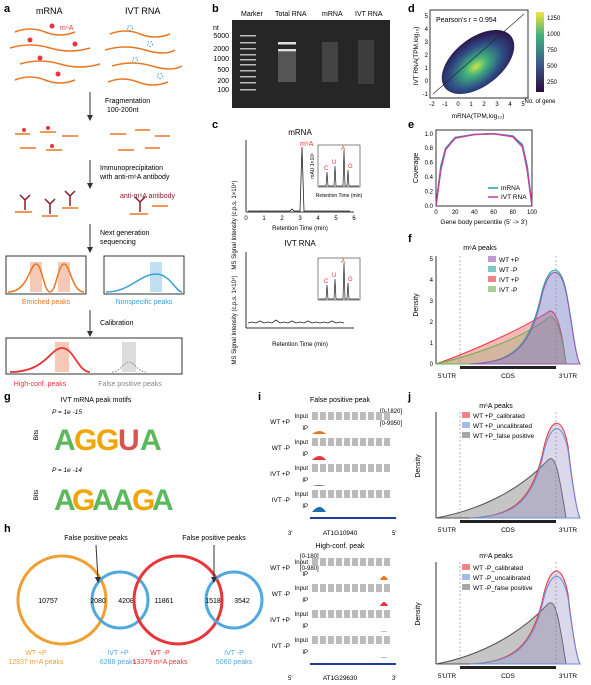  What do you see at coordinates (391, 412) in the screenshot?
I see `i-top-range1: [0-1820]` at bounding box center [391, 412].